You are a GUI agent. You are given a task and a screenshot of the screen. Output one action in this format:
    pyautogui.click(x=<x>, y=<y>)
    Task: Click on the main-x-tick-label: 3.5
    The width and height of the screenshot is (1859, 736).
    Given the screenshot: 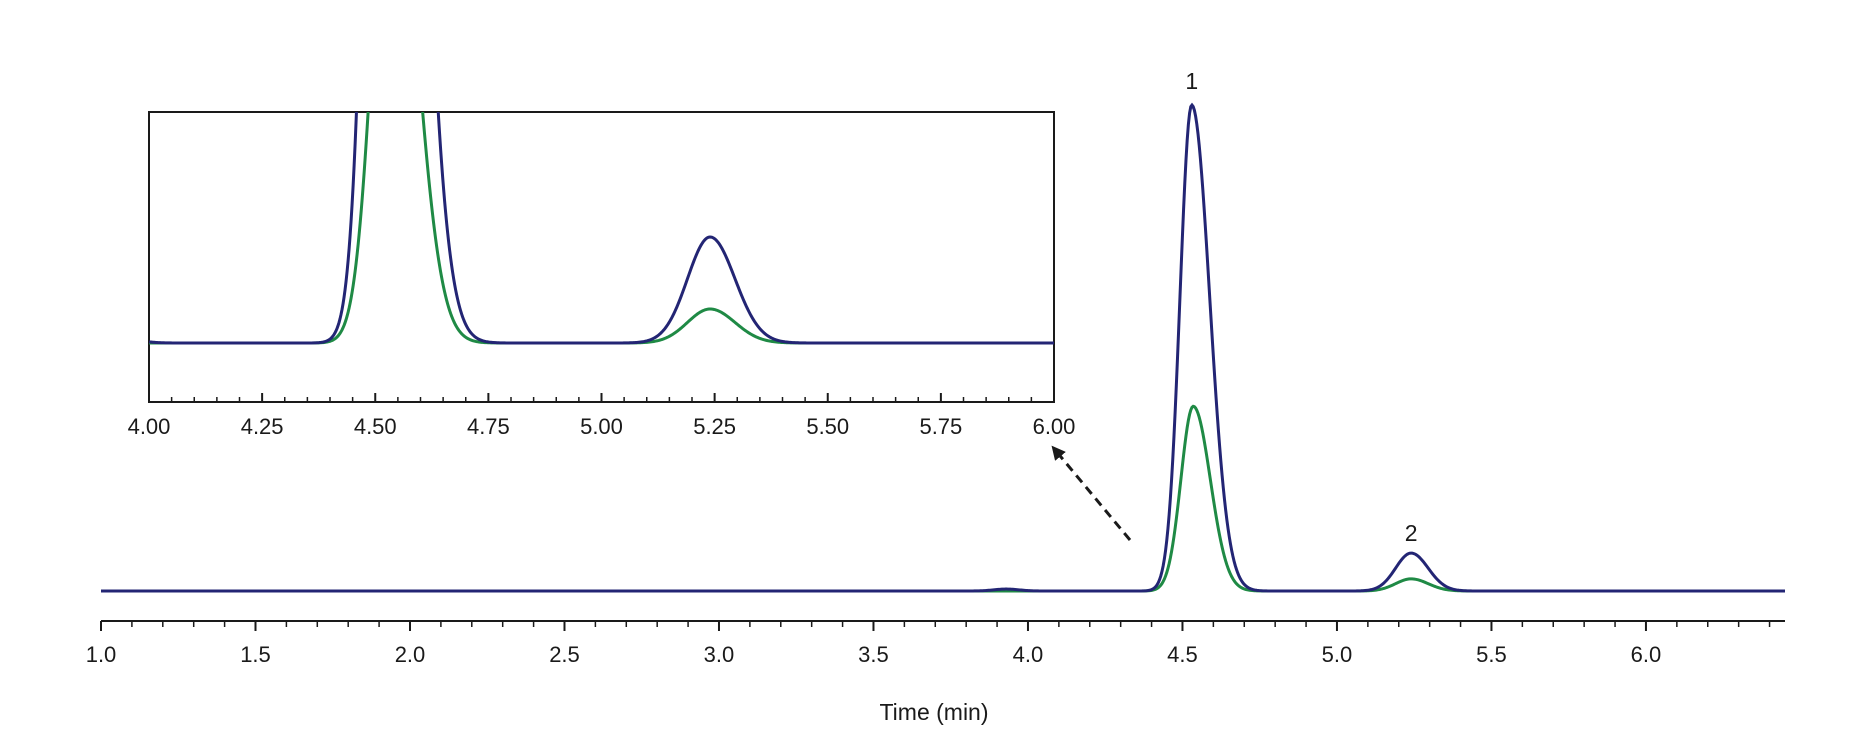 What is the action you would take?
    pyautogui.click(x=873, y=654)
    